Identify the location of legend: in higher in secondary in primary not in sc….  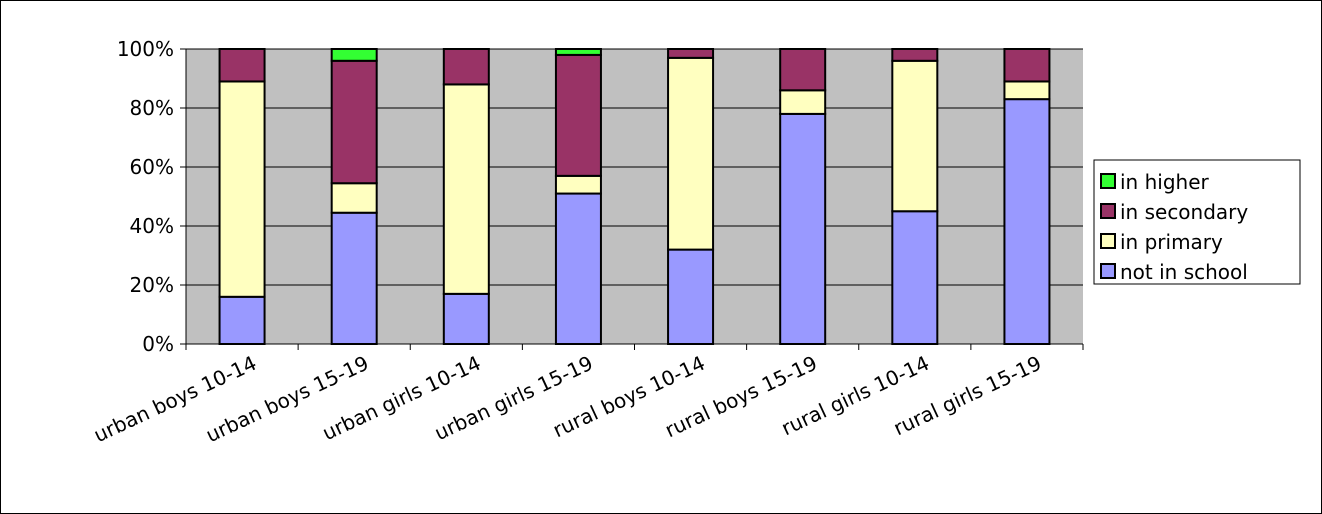
(1197, 222).